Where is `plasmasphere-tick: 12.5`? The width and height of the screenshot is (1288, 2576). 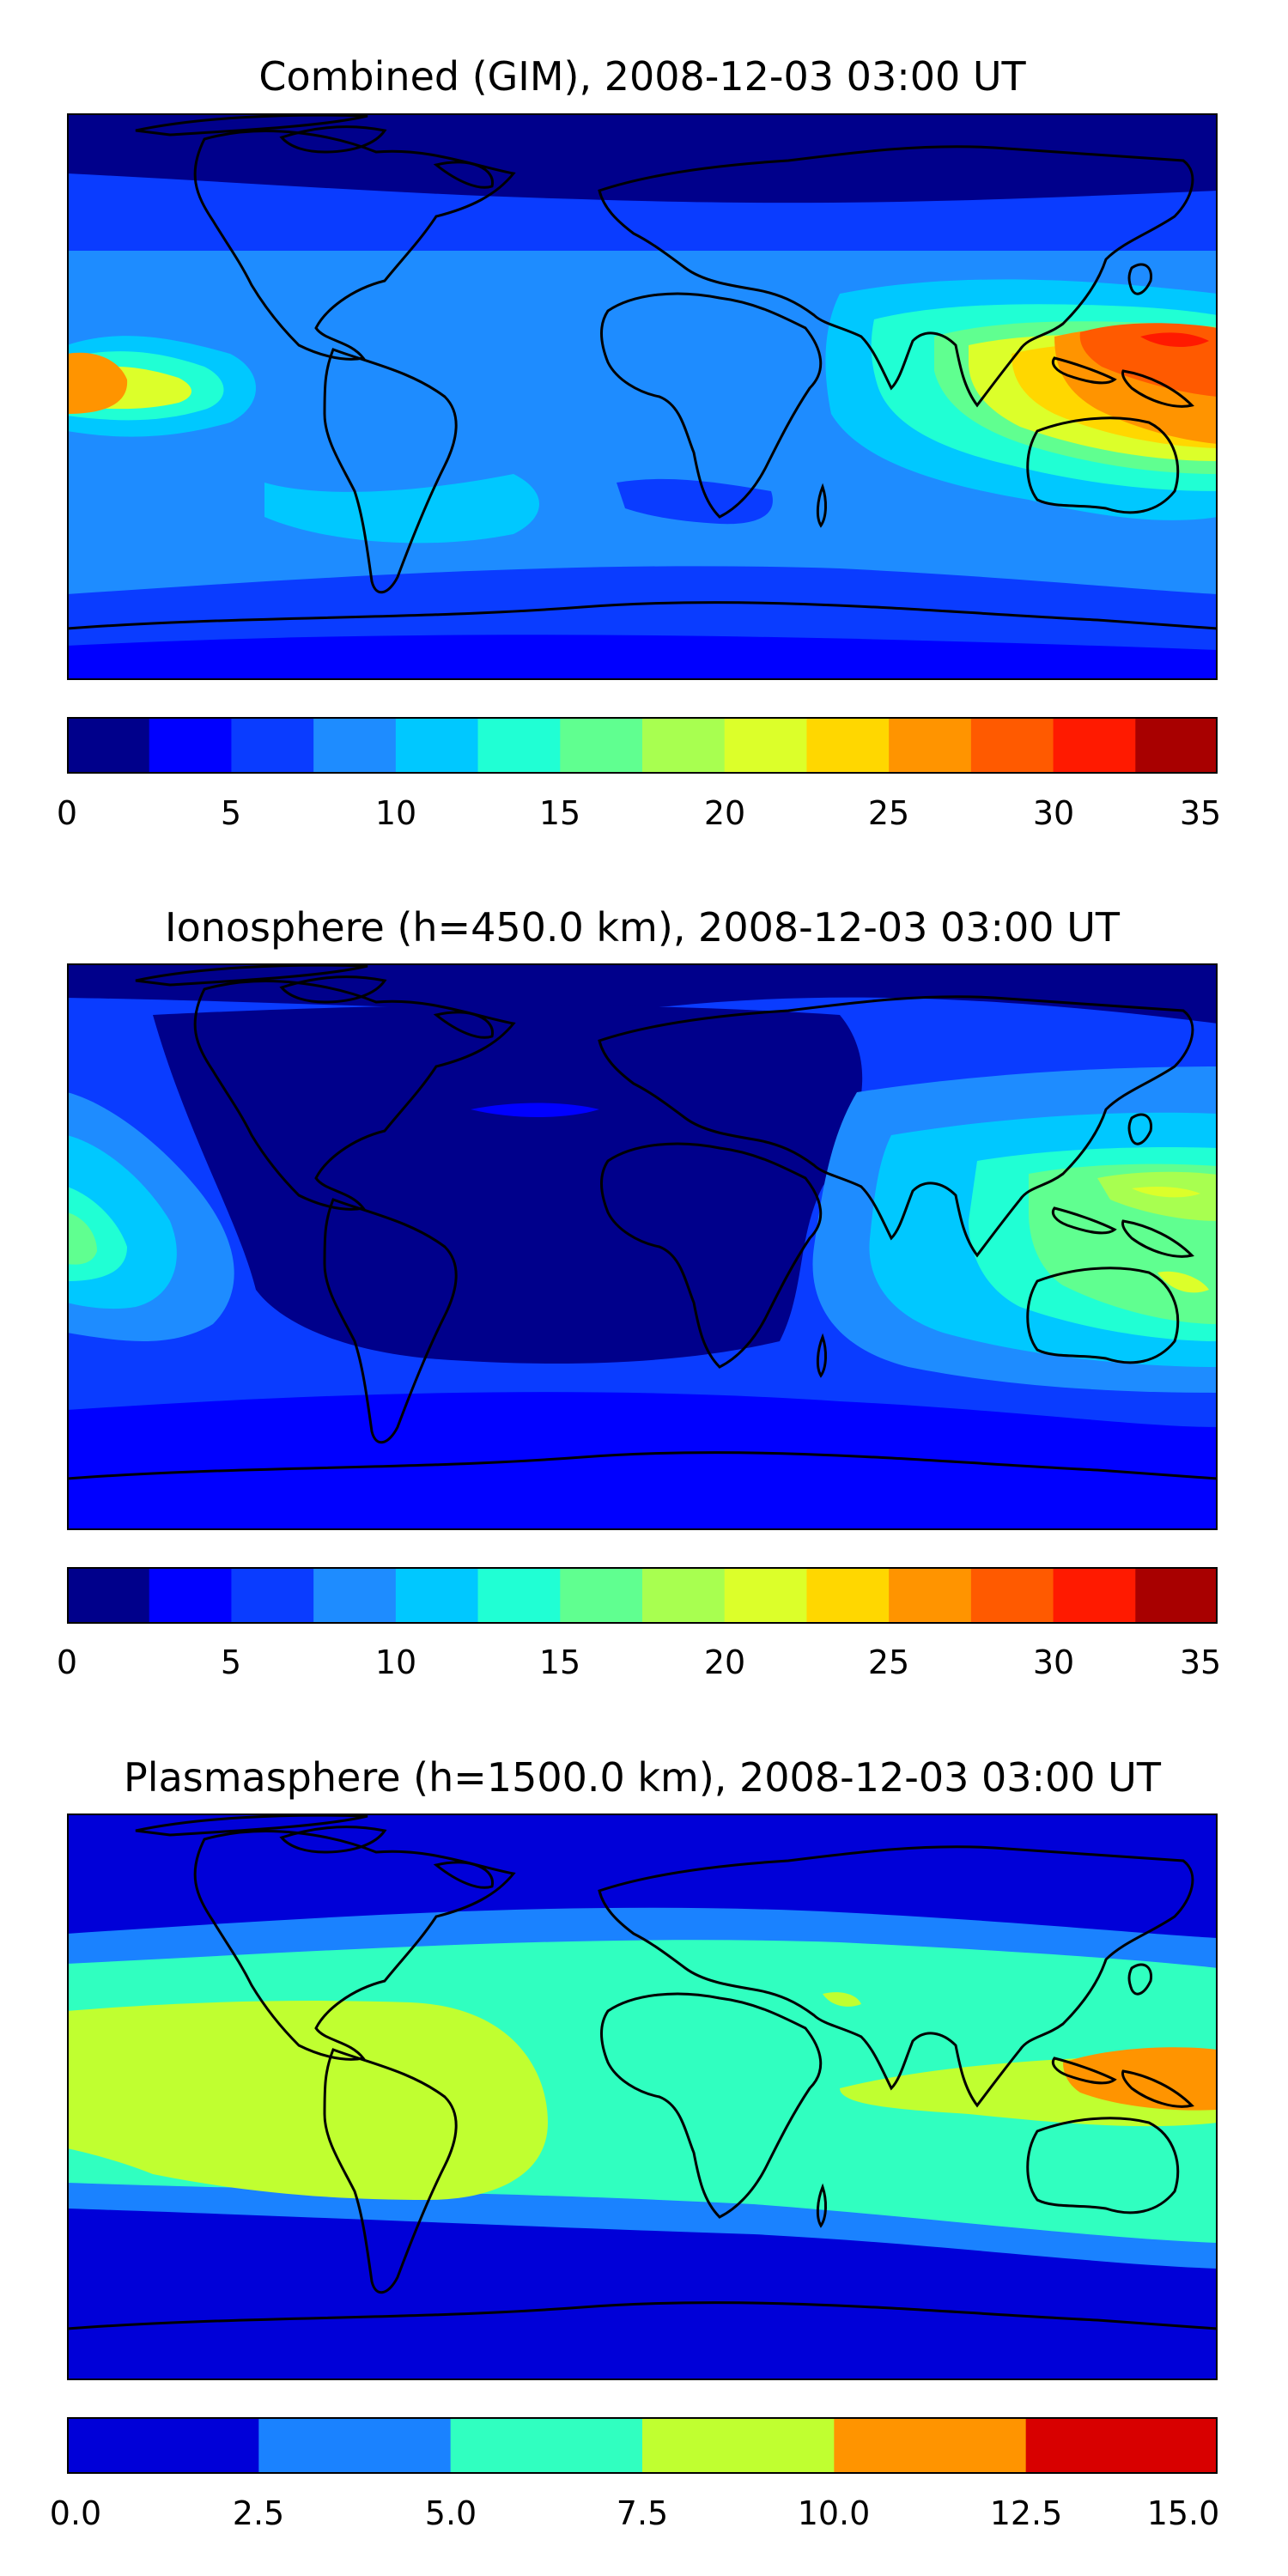
plasmasphere-tick: 12.5 is located at coordinates (1026, 2513).